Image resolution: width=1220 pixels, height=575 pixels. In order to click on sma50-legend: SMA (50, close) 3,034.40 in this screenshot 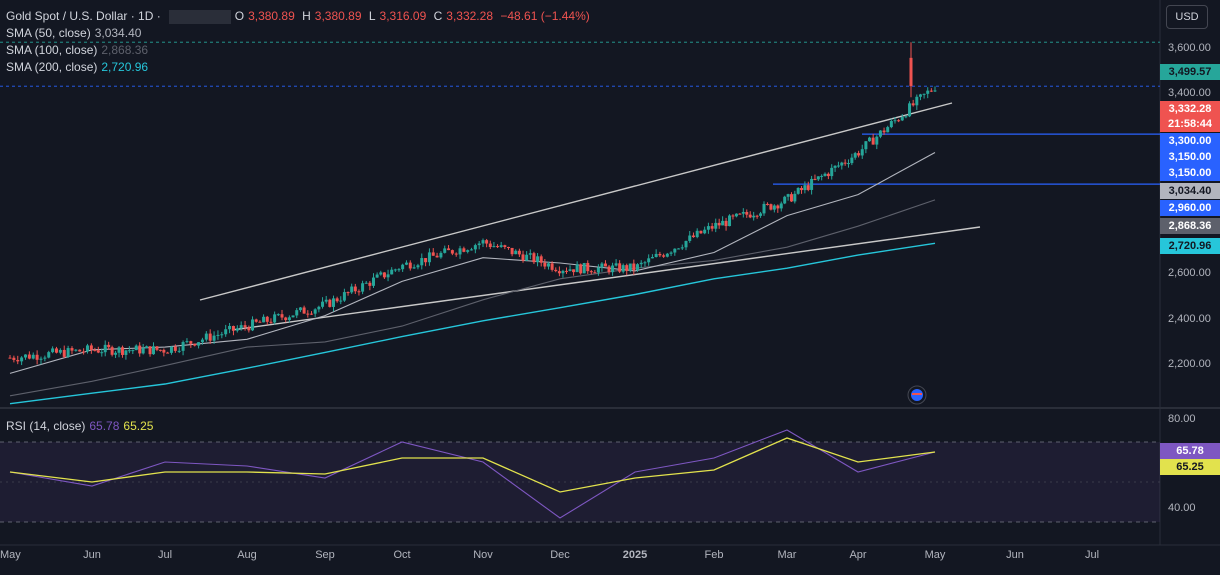, I will do `click(75, 33)`.